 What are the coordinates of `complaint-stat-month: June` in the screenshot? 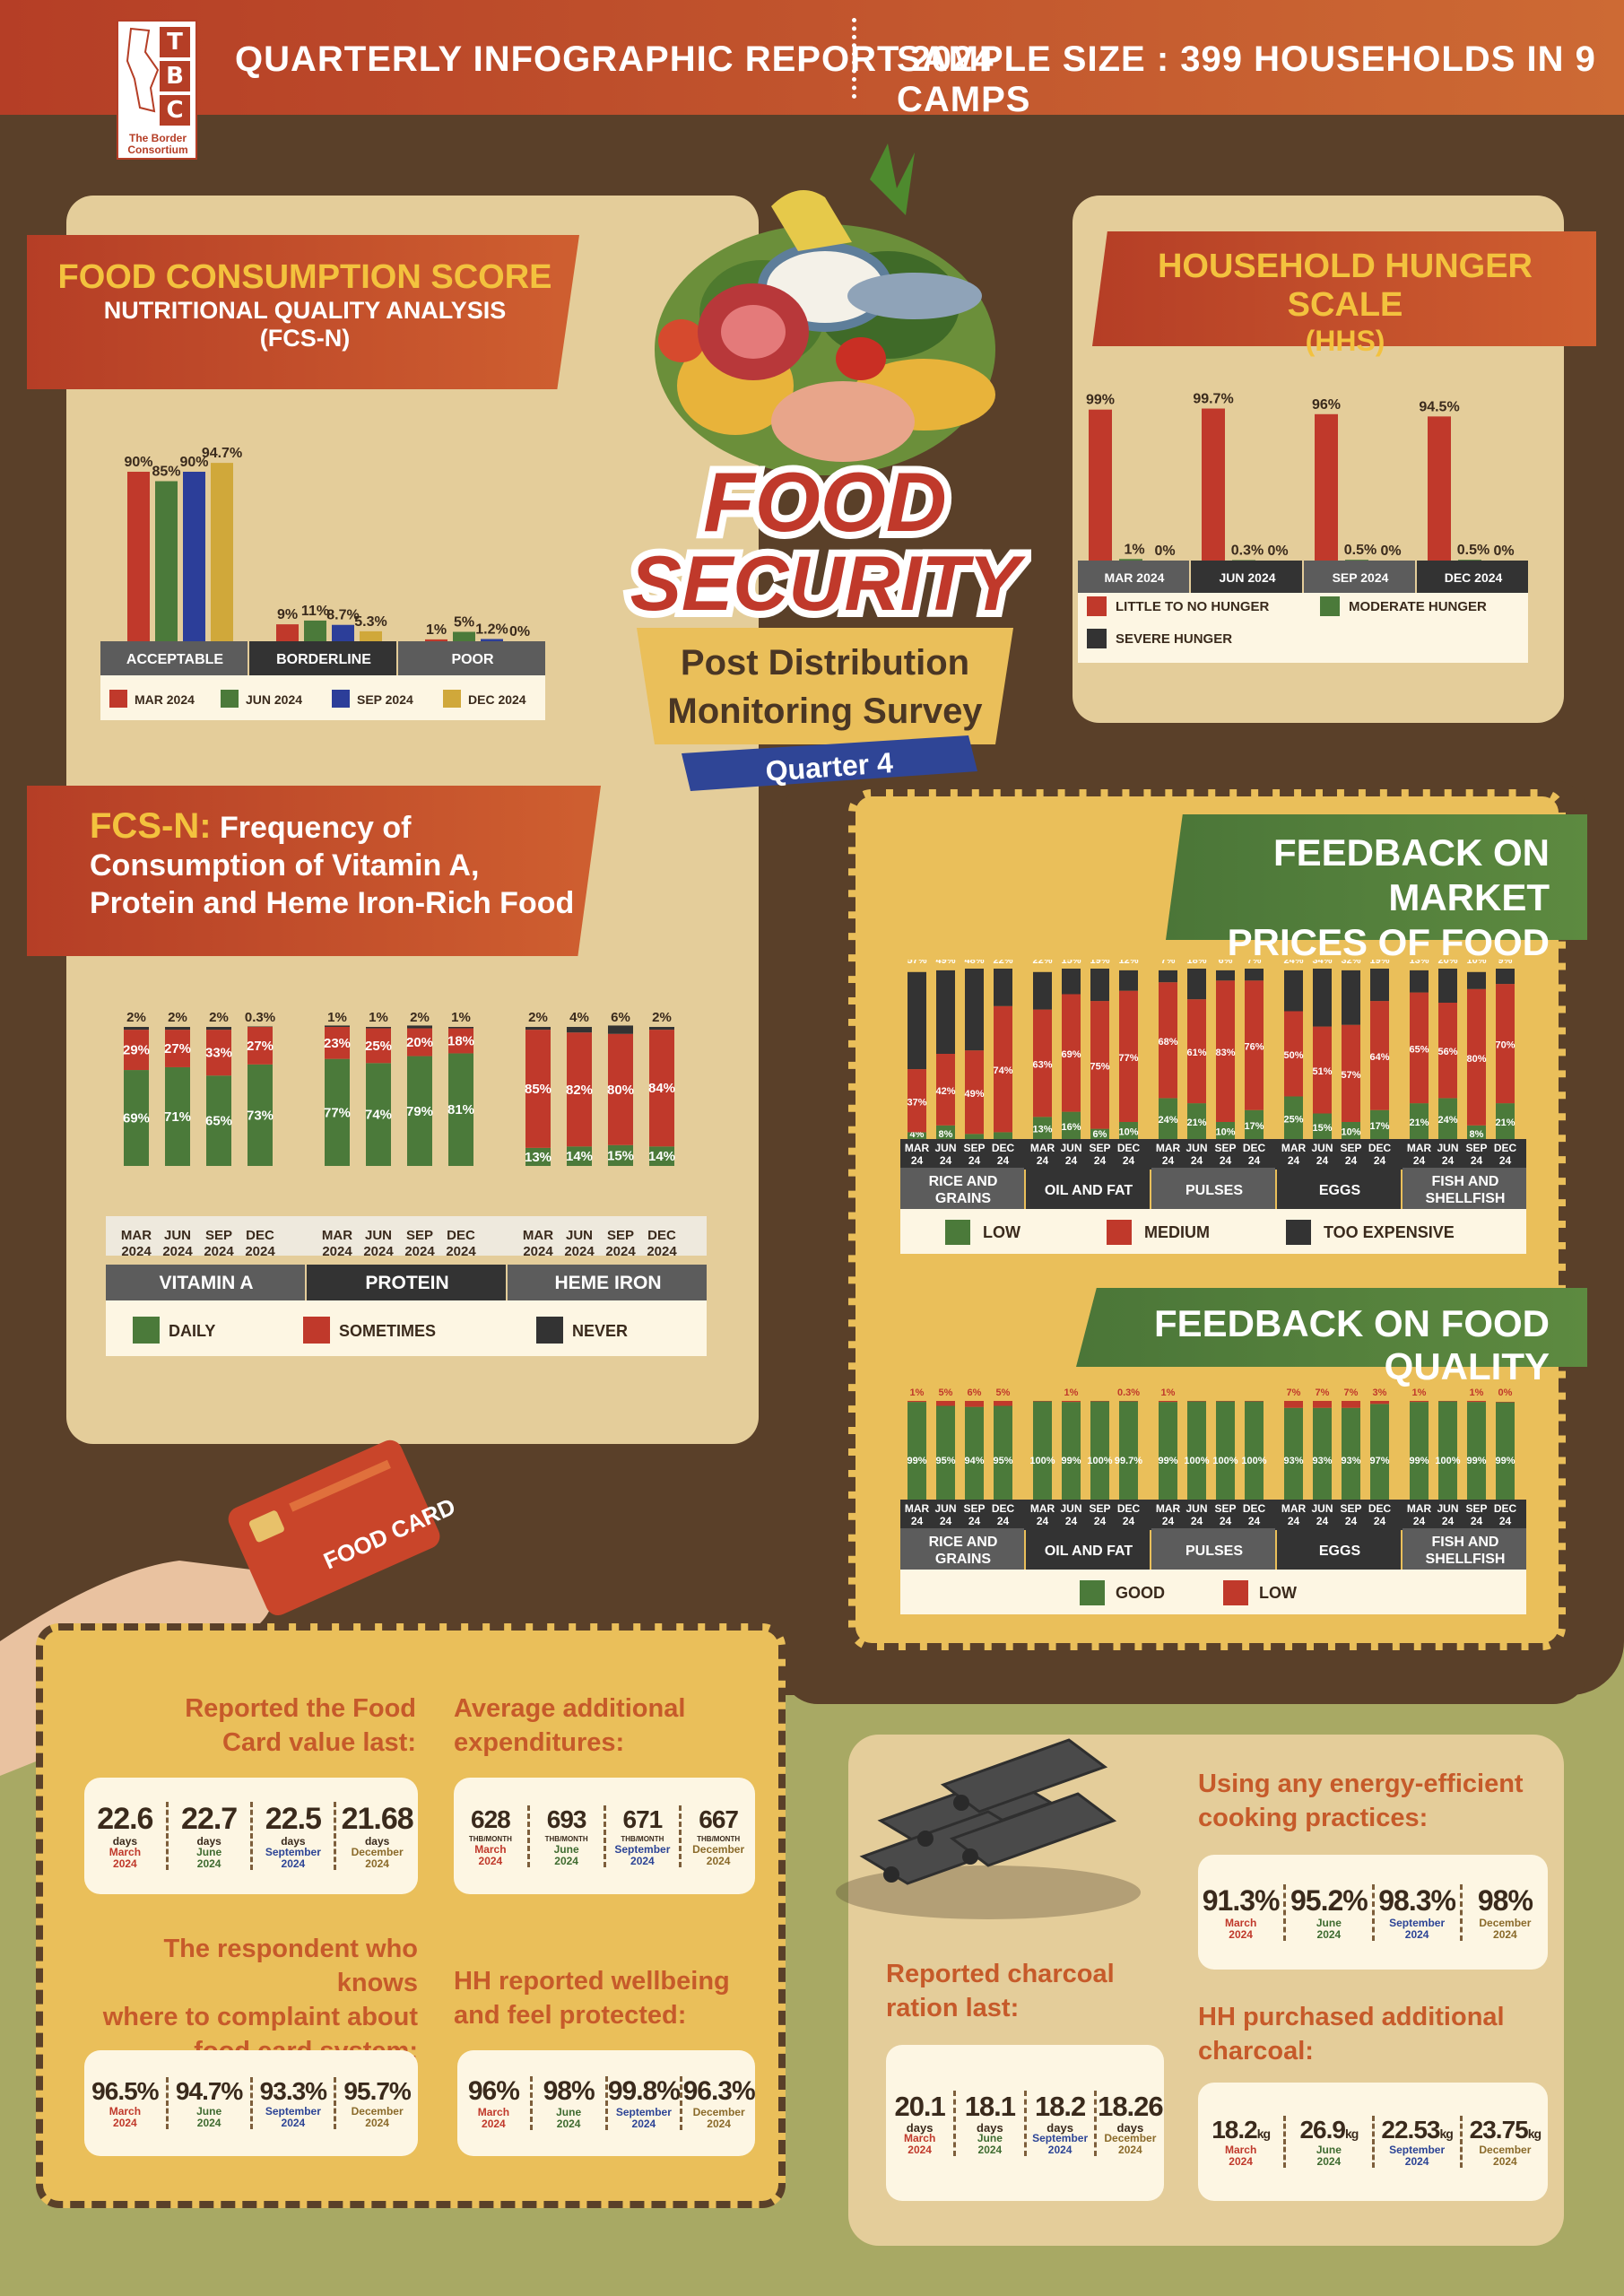 It's located at (209, 2111).